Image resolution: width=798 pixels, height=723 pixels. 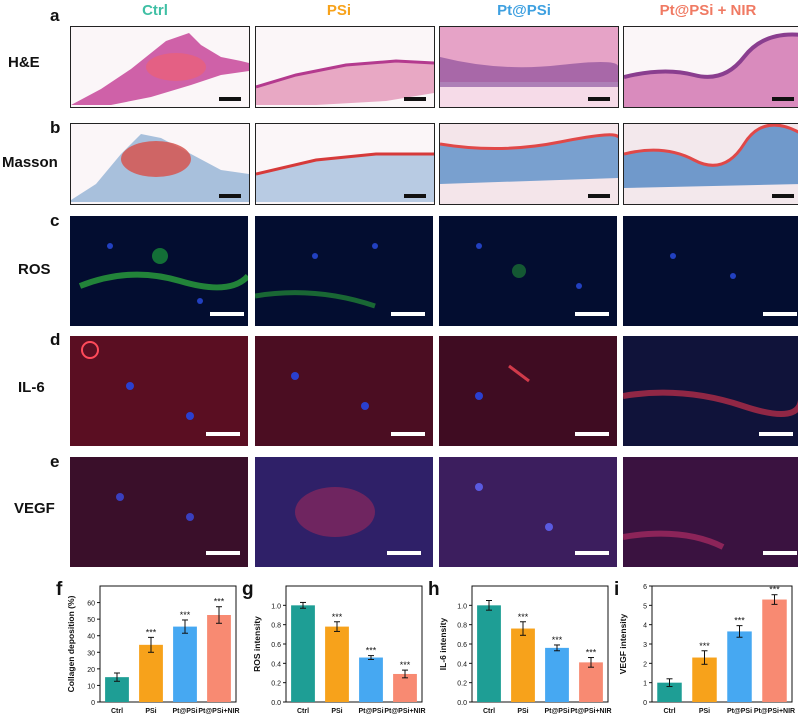 What do you see at coordinates (55, 461) in the screenshot?
I see `panel-letter-e: e` at bounding box center [55, 461].